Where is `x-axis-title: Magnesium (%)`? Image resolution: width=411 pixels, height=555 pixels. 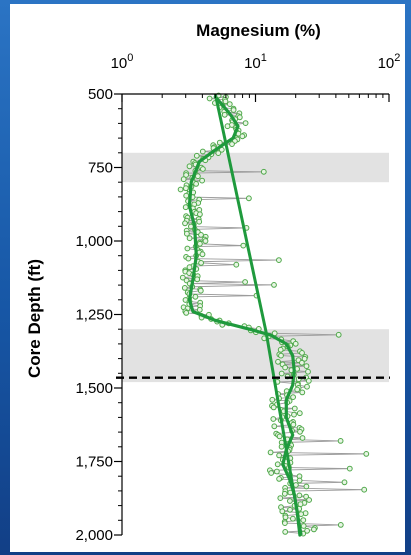 x-axis-title: Magnesium (%) is located at coordinates (258, 30).